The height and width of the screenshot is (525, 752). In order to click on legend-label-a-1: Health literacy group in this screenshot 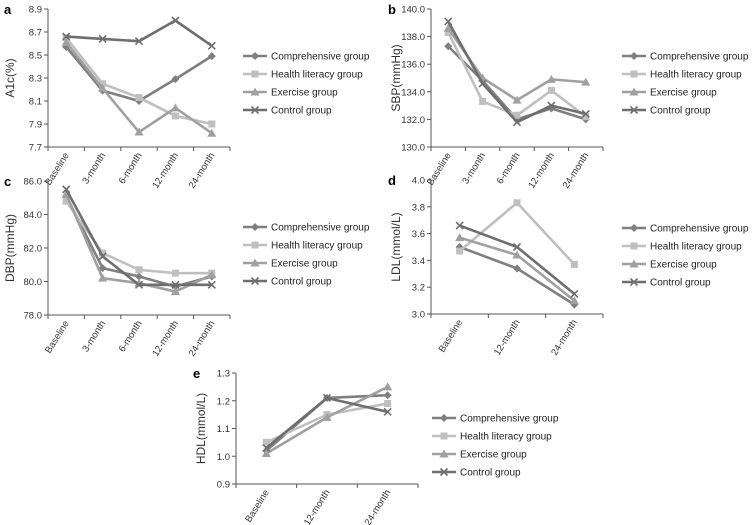, I will do `click(317, 75)`.